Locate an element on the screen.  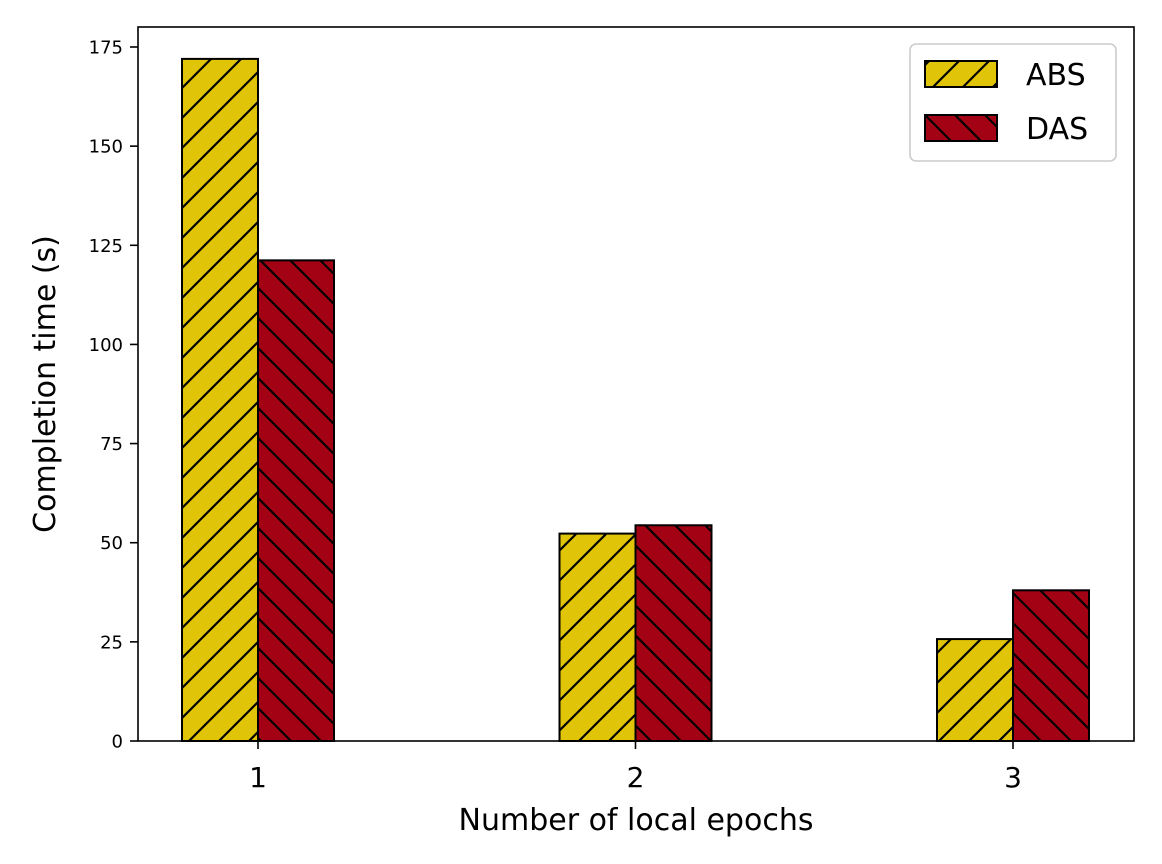
legend-swatch-das-hatch is located at coordinates (961, 128).